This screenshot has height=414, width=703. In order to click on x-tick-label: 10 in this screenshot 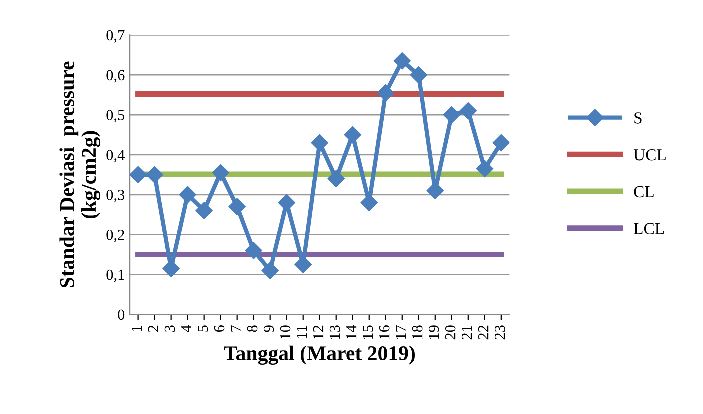, I will do `click(285, 332)`.